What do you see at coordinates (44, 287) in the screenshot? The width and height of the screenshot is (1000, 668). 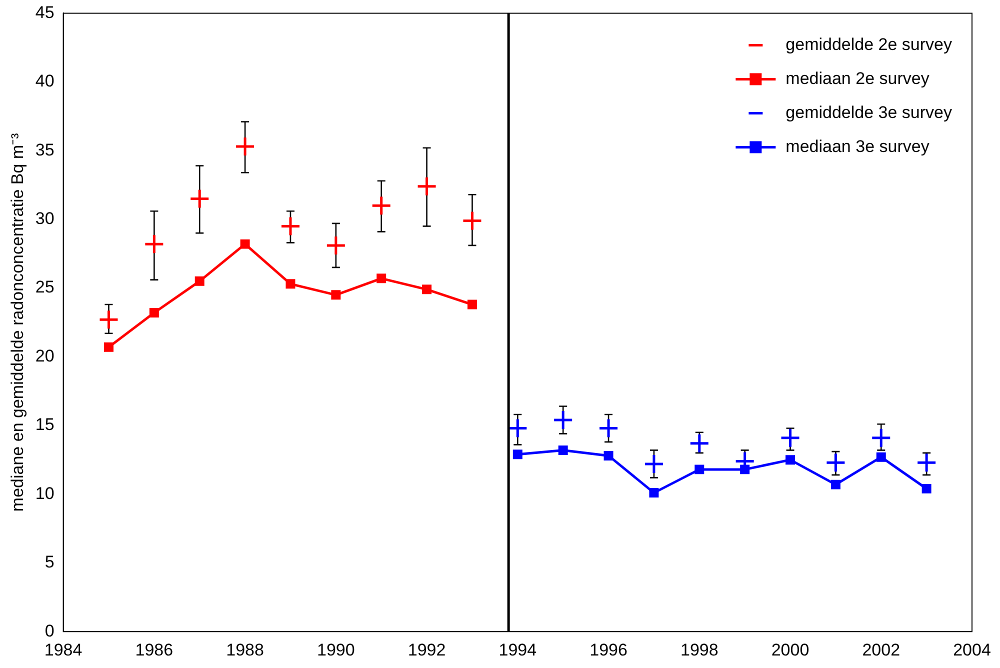 I see `y-tick-label: 25` at bounding box center [44, 287].